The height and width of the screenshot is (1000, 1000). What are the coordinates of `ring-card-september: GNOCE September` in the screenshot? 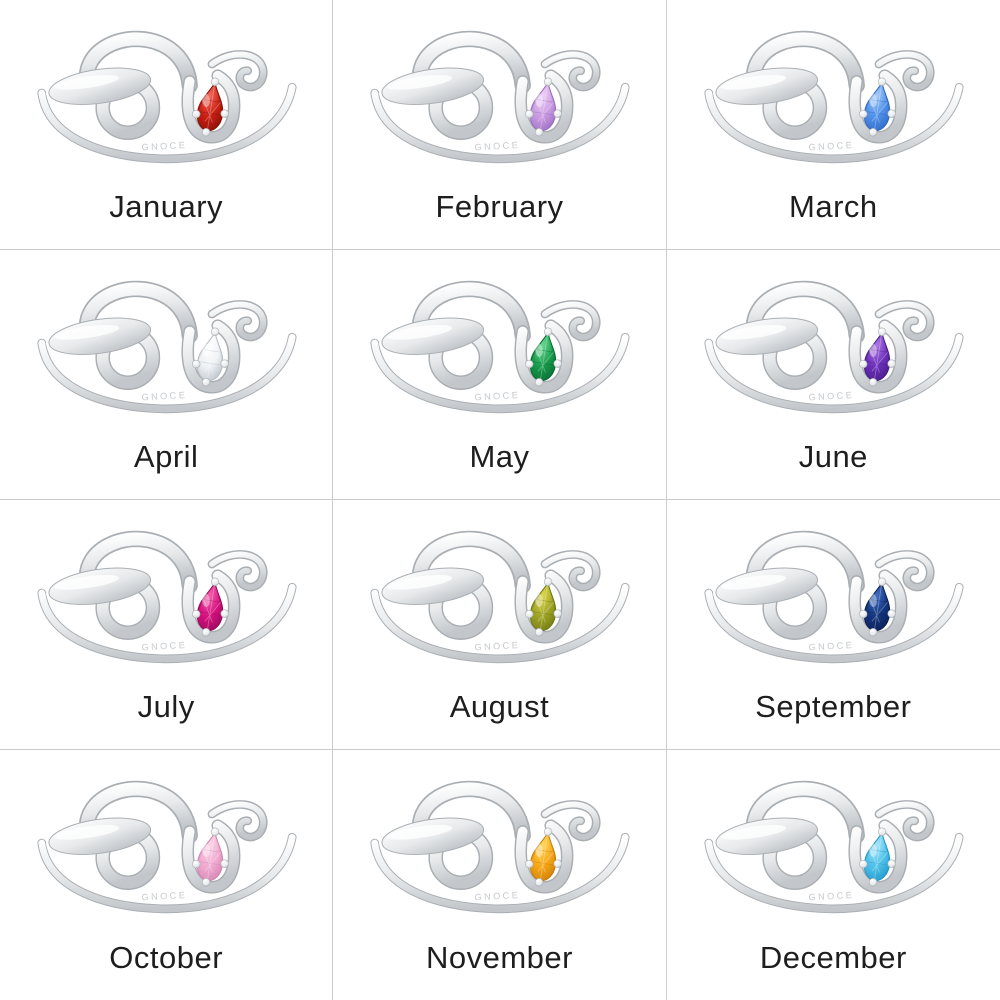 It's located at (833, 625).